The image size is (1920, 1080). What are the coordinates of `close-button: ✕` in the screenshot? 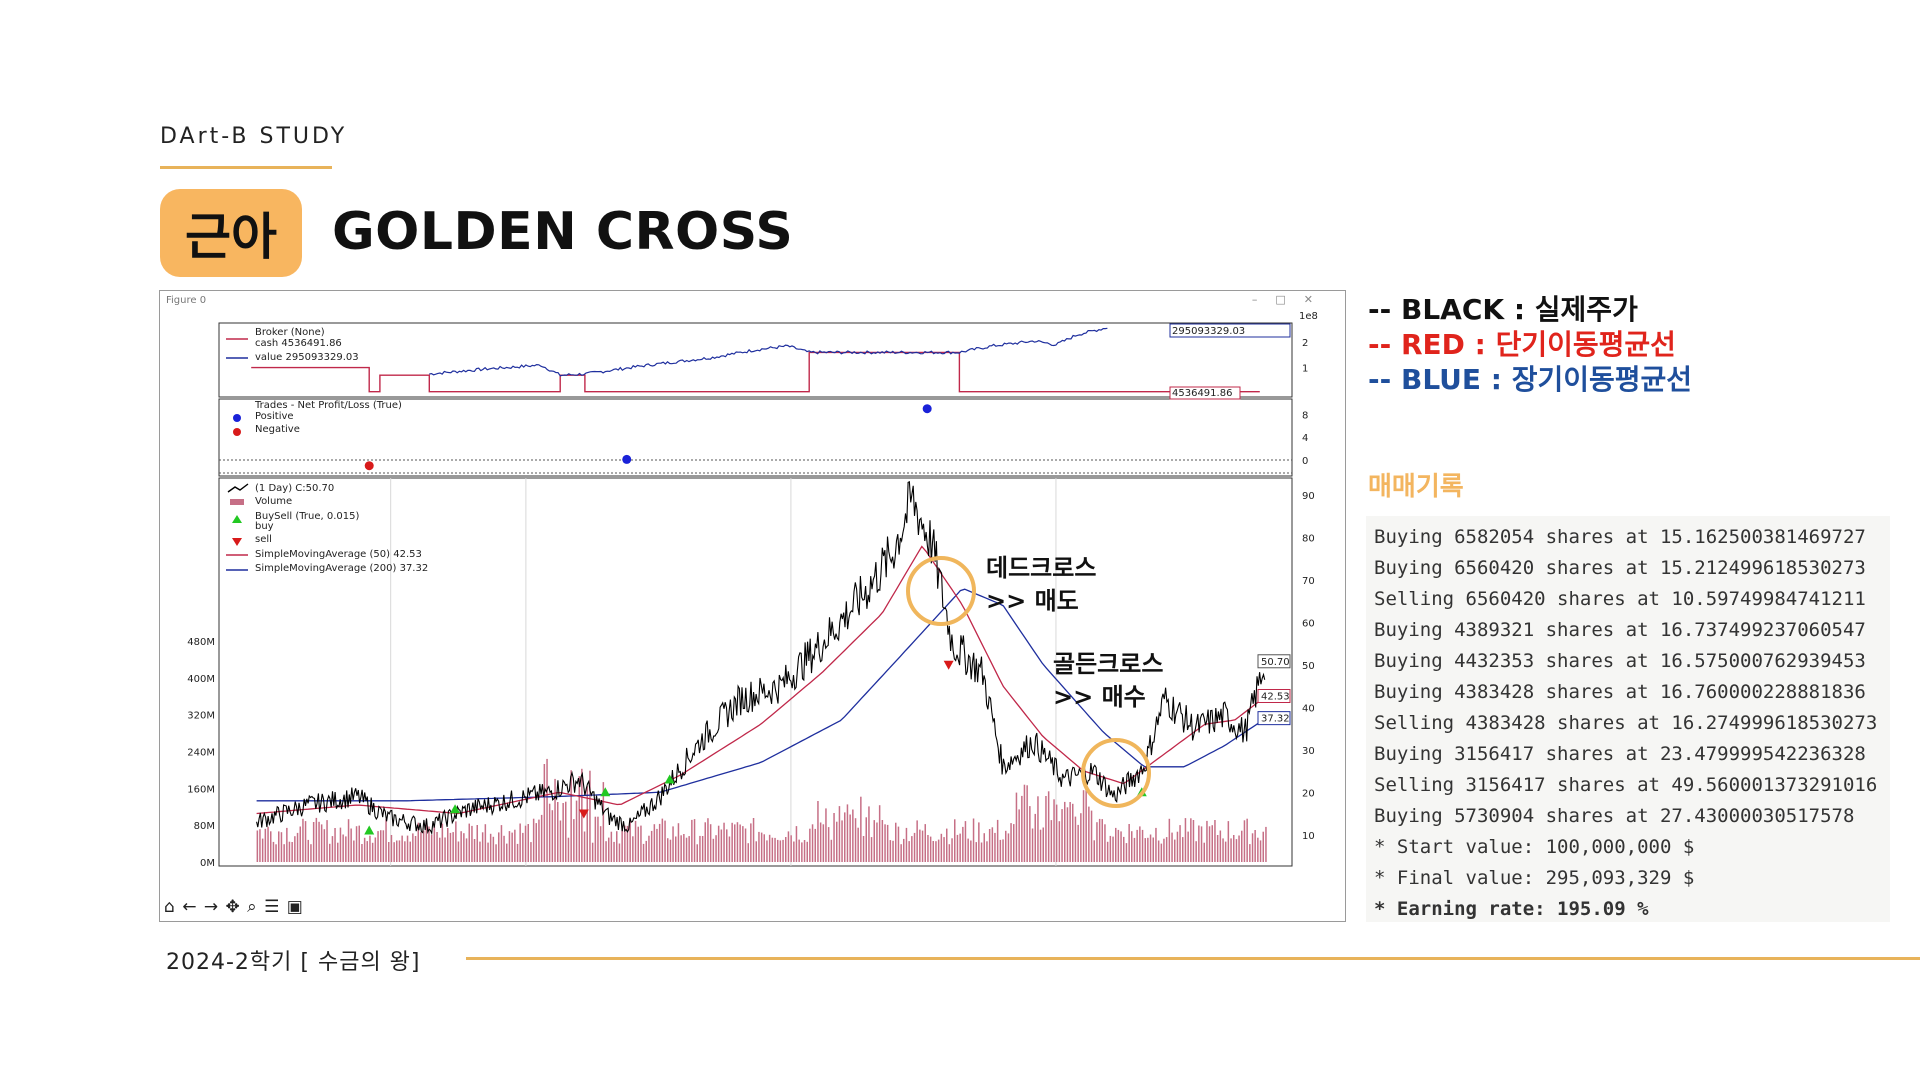 It's located at (1317, 299).